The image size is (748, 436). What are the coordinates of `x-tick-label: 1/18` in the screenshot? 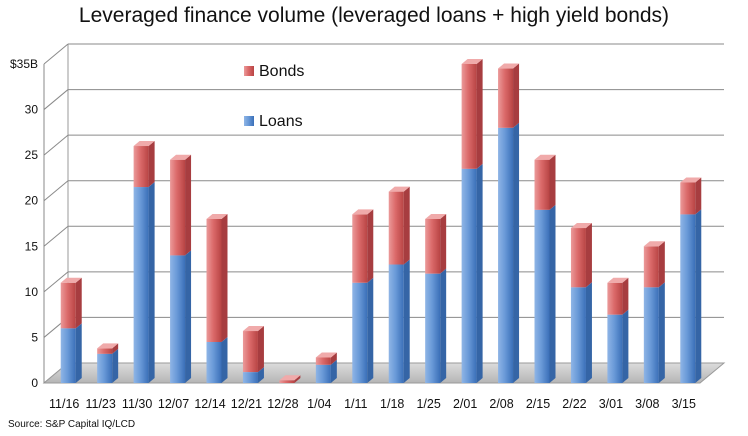 It's located at (392, 404).